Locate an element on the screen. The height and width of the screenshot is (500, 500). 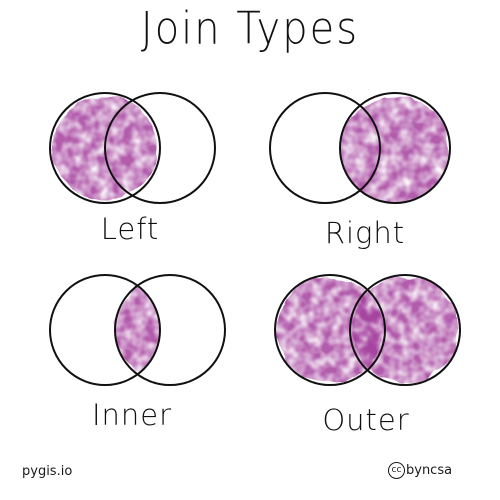
left-join-circle-b is located at coordinates (160, 148).